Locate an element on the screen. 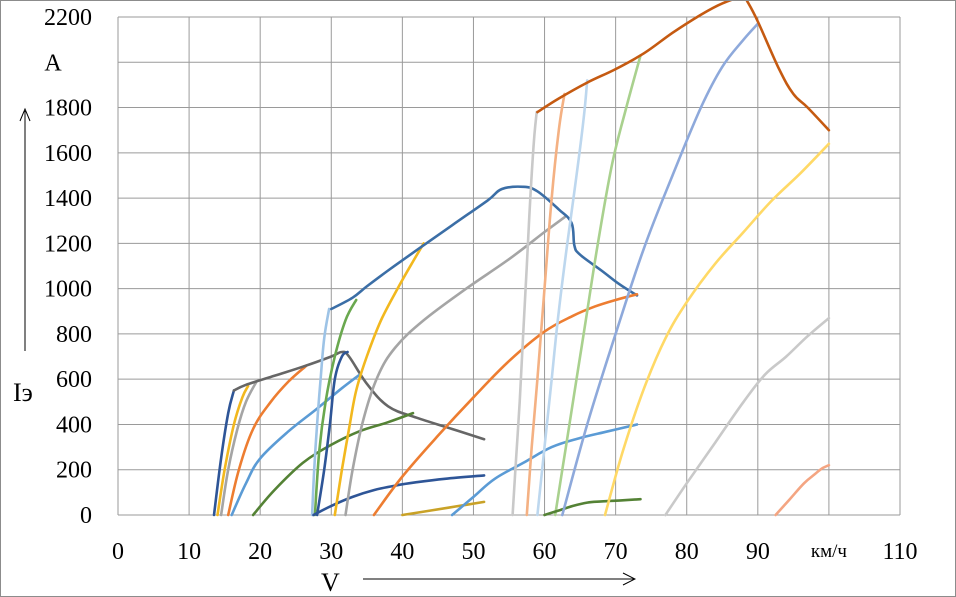  y-tick-label: 800 is located at coordinates (74, 335).